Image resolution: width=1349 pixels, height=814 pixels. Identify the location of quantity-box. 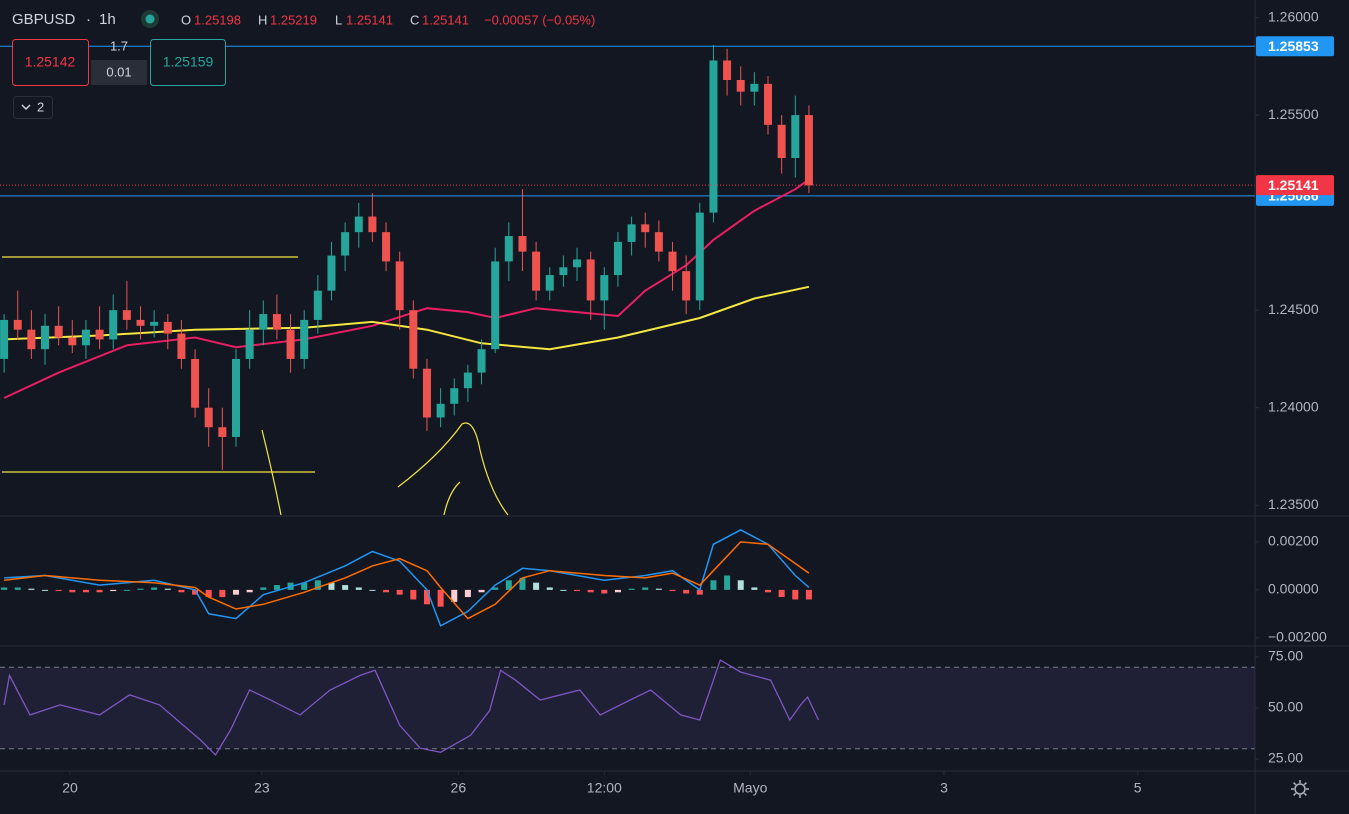
(119, 72).